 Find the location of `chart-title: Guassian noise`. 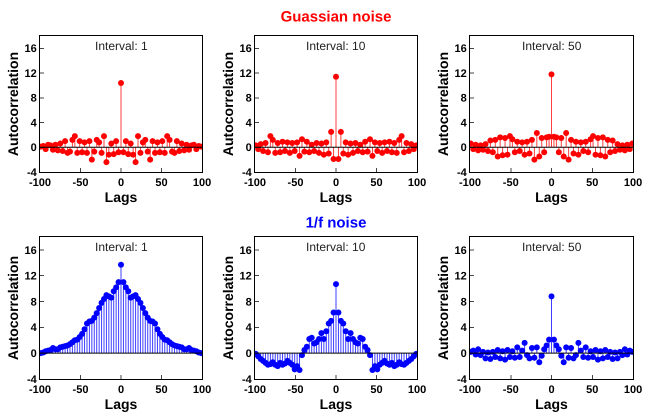

chart-title: Guassian noise is located at coordinates (336, 17).